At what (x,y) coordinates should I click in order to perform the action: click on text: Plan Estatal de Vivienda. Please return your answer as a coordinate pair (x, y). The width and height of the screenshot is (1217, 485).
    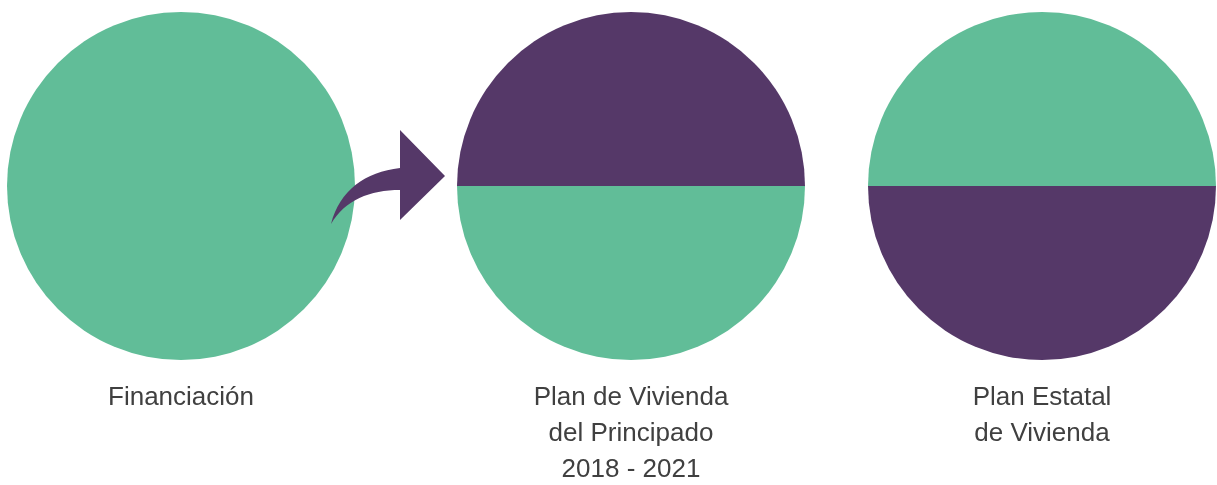
    Looking at the image, I should click on (1042, 414).